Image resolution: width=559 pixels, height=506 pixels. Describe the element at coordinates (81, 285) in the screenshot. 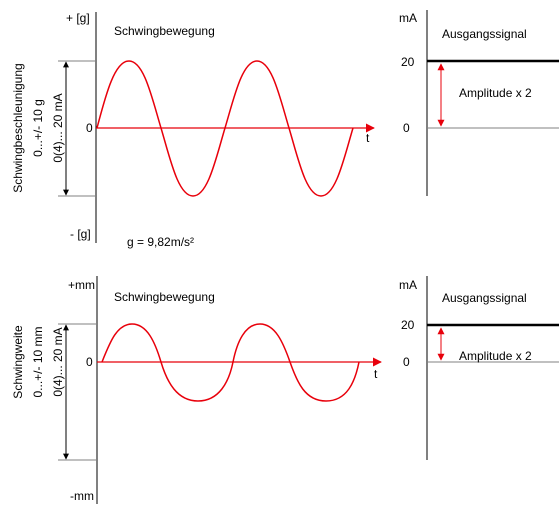

I see `axis-top-label: +mm` at that location.